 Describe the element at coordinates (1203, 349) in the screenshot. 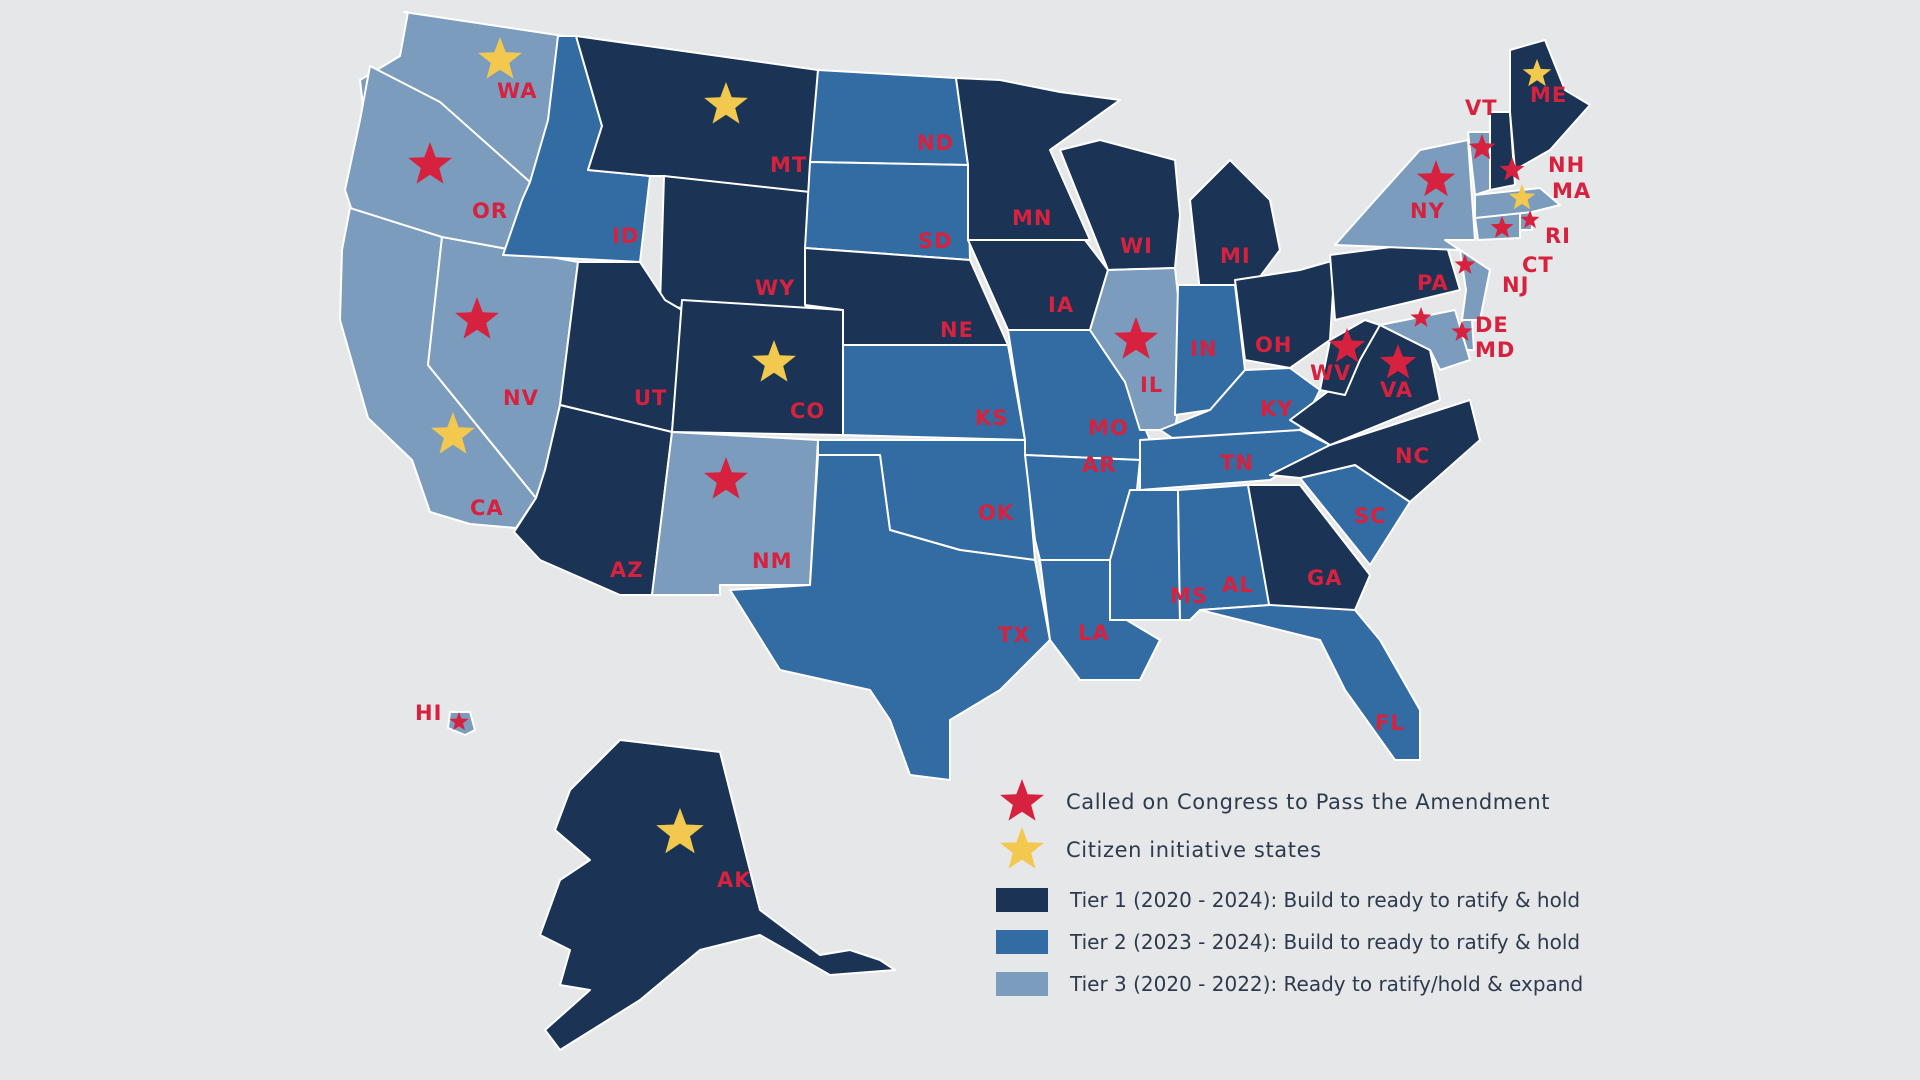

I see `state-label-in: IN` at that location.